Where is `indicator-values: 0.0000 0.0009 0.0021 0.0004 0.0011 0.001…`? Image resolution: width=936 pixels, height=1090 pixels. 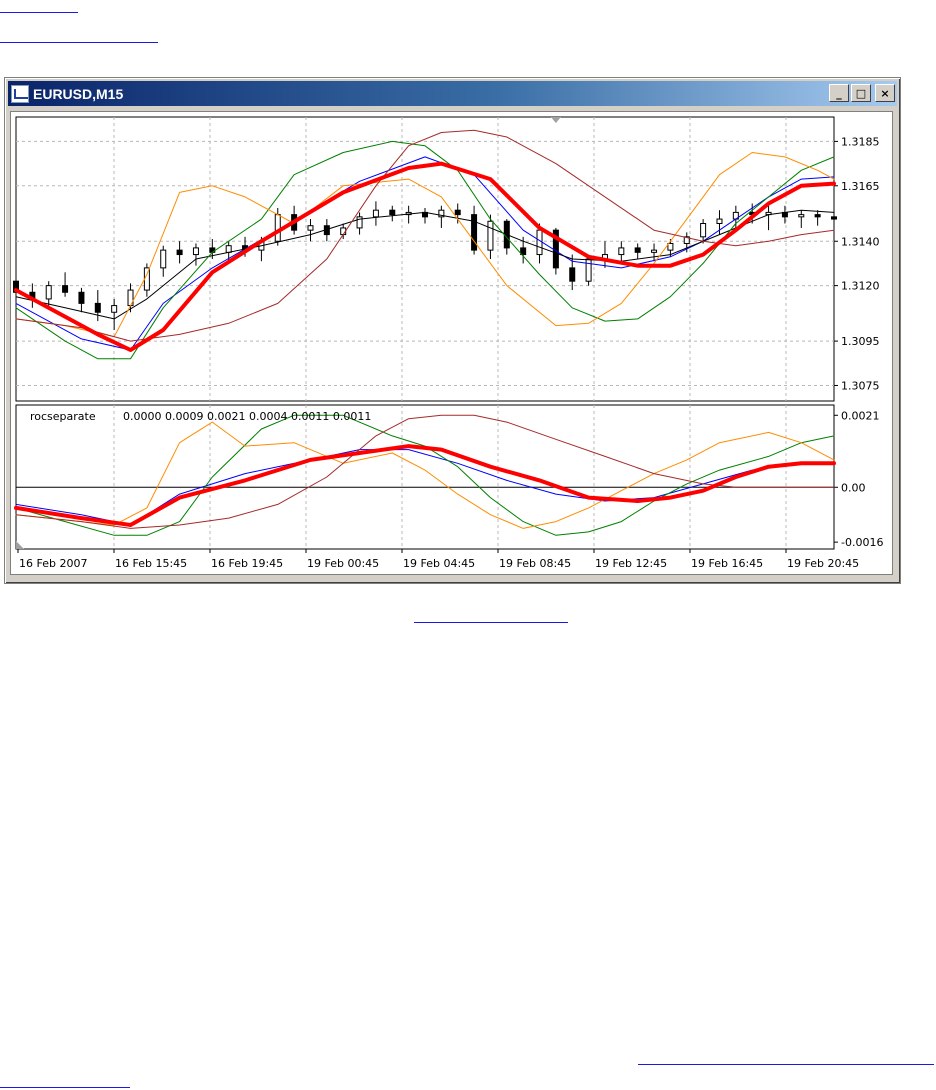 indicator-values: 0.0000 0.0009 0.0021 0.0004 0.0011 0.001… is located at coordinates (247, 416).